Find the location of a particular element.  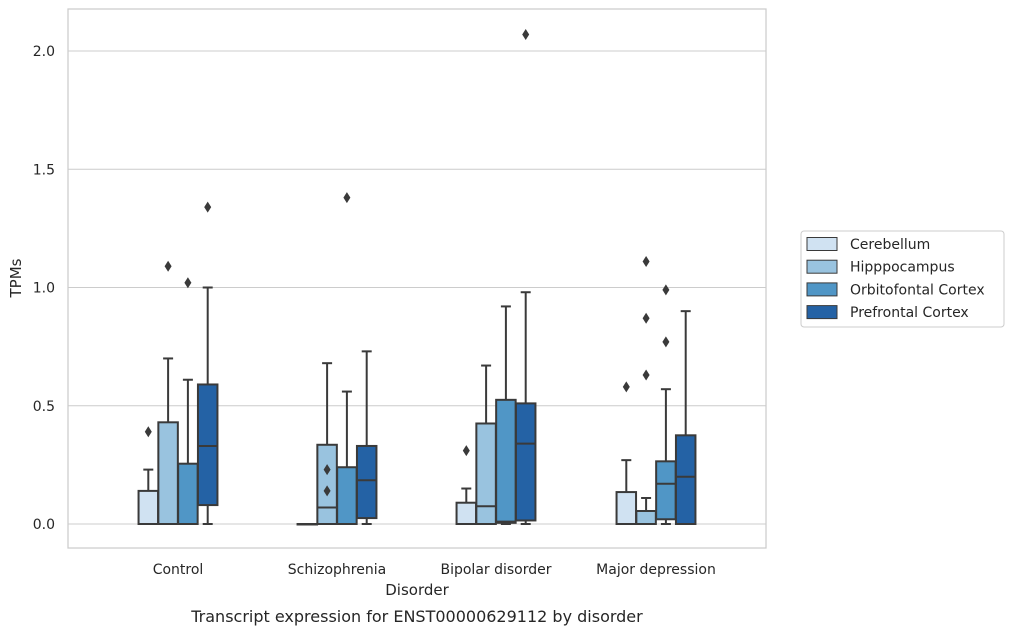

legend-label: Hipppocampus is located at coordinates (902, 268).